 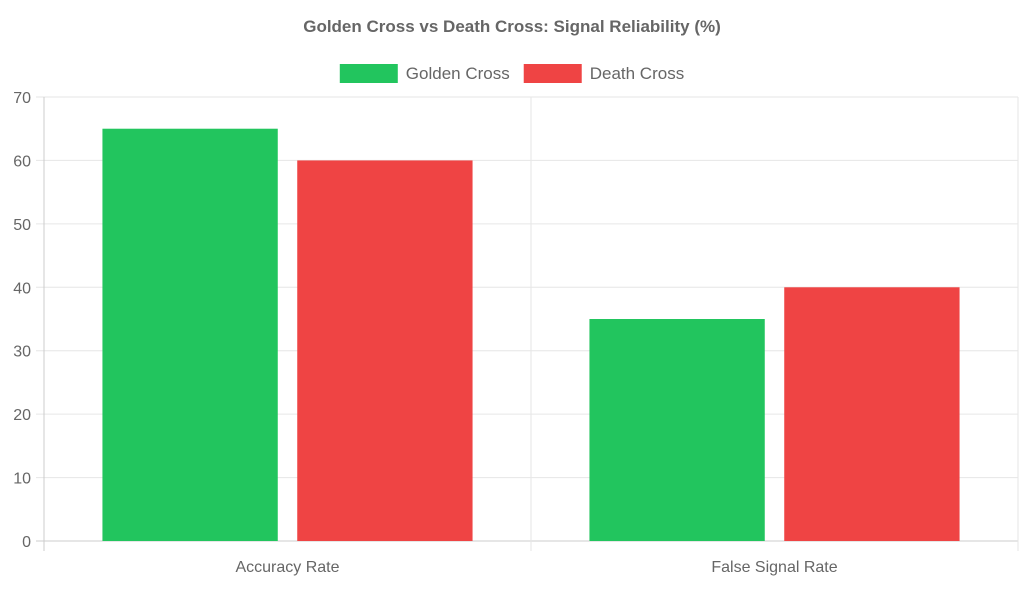 I want to click on legend: Golden Cross Death Cross, so click(x=511, y=73).